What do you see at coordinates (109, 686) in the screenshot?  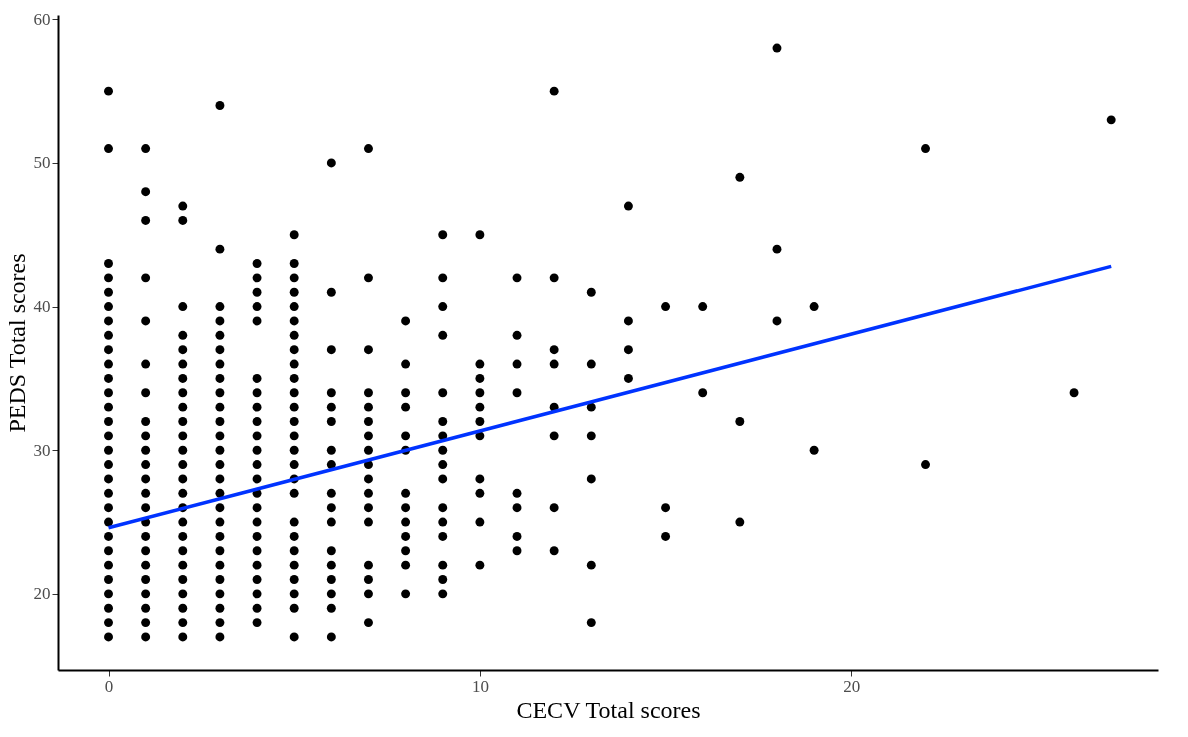 I see `x-tick-label: 0` at bounding box center [109, 686].